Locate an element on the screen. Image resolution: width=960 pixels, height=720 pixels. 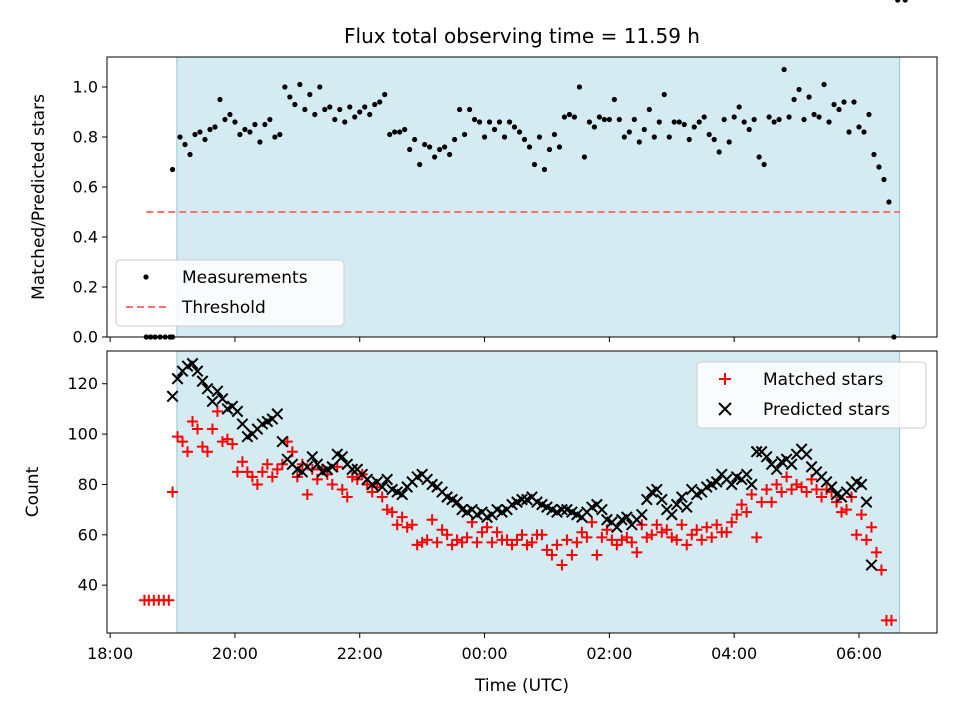
top-y-tick-label: 1.0 is located at coordinates (85, 87).